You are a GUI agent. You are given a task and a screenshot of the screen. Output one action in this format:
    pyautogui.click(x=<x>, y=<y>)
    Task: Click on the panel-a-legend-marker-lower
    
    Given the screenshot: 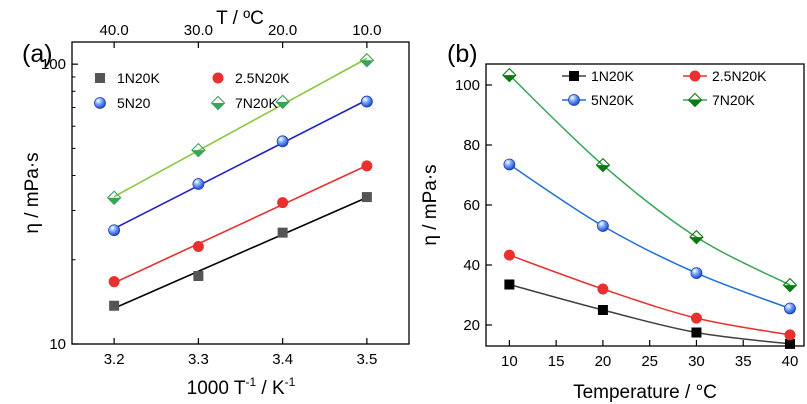 What is the action you would take?
    pyautogui.click(x=218, y=106)
    